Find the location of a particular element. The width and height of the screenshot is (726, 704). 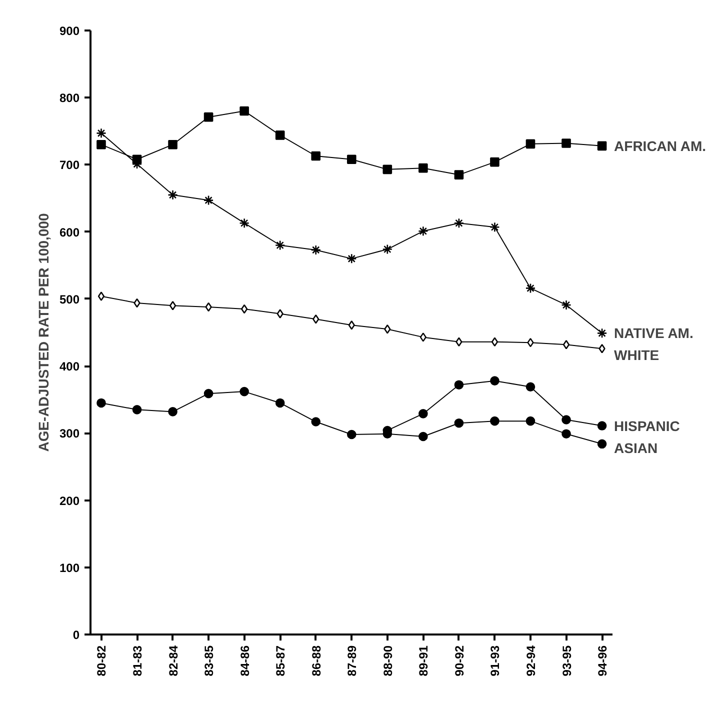

y-tick-label: 400 is located at coordinates (69, 367).